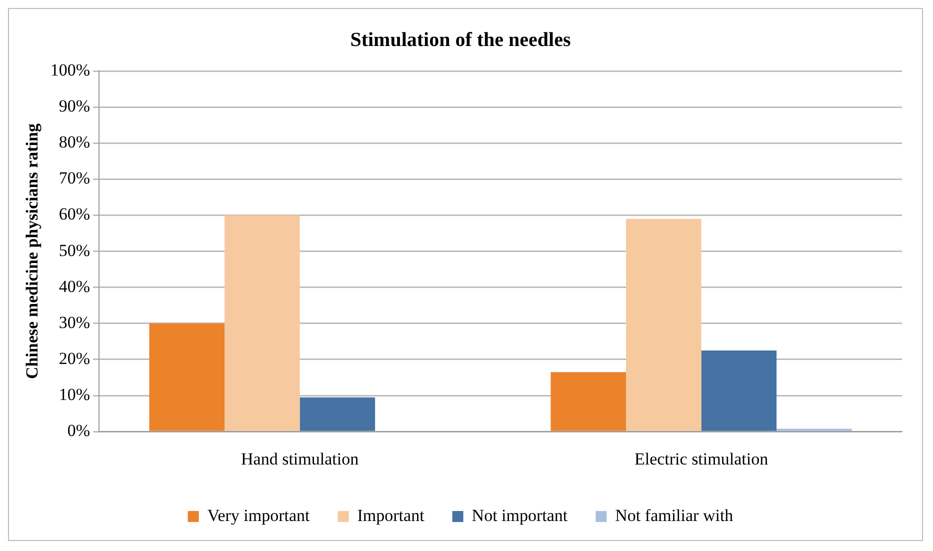 The image size is (933, 551). Describe the element at coordinates (74, 394) in the screenshot. I see `y-tick-label: 10%` at that location.